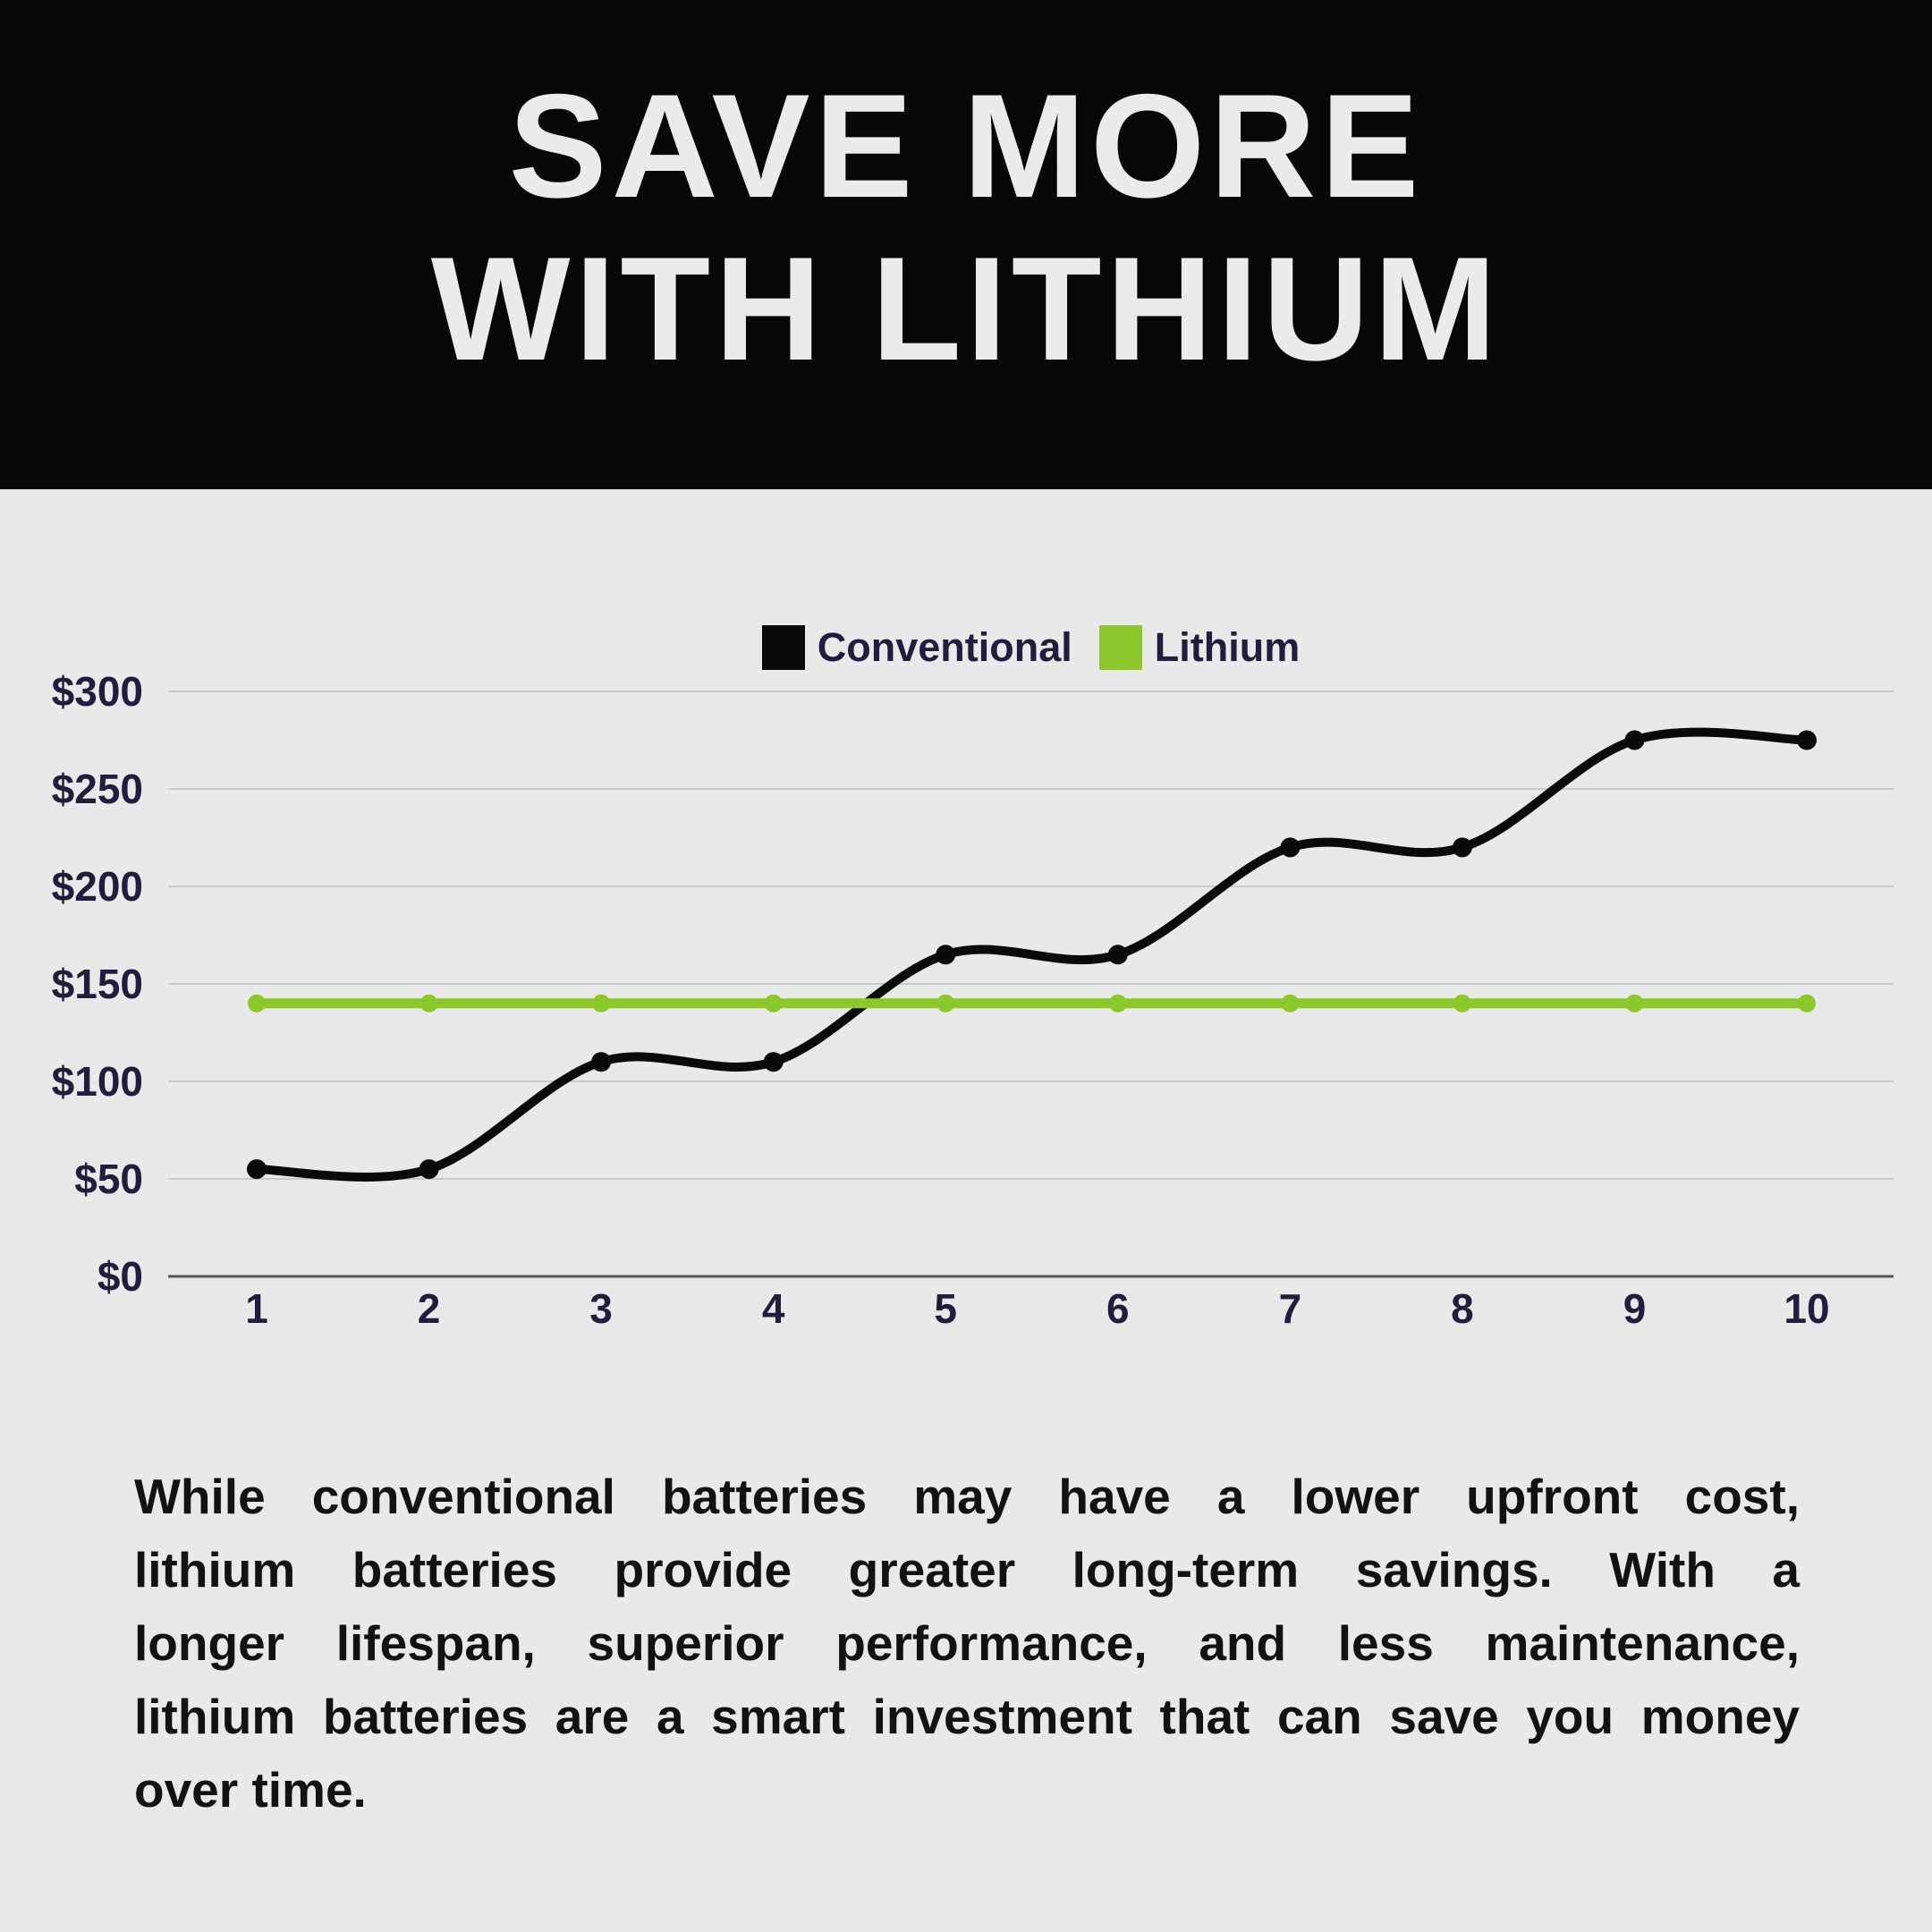 The image size is (1932, 1932). I want to click on x-axis-tick-label: 9, so click(1635, 1308).